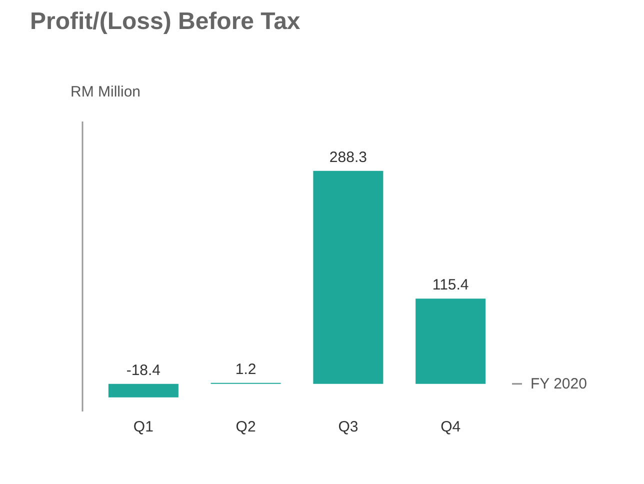 Image resolution: width=644 pixels, height=484 pixels. Describe the element at coordinates (348, 157) in the screenshot. I see `data-label: 288.3` at that location.